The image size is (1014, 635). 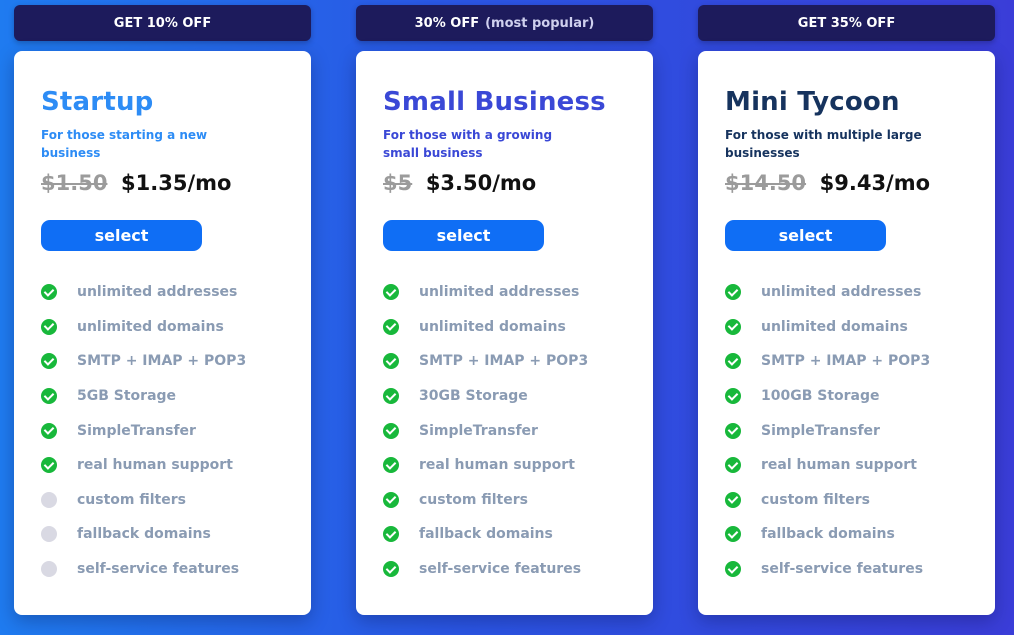 I want to click on price-row: $14.50 $9.43/mo, so click(x=827, y=183).